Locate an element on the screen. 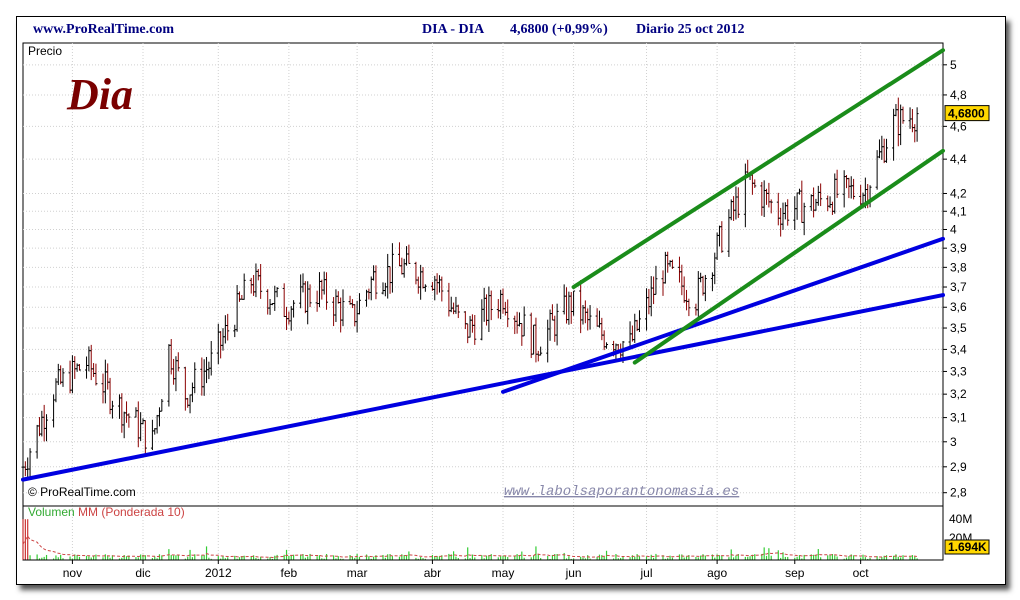  price-tick-label: 2,8 is located at coordinates (958, 493).